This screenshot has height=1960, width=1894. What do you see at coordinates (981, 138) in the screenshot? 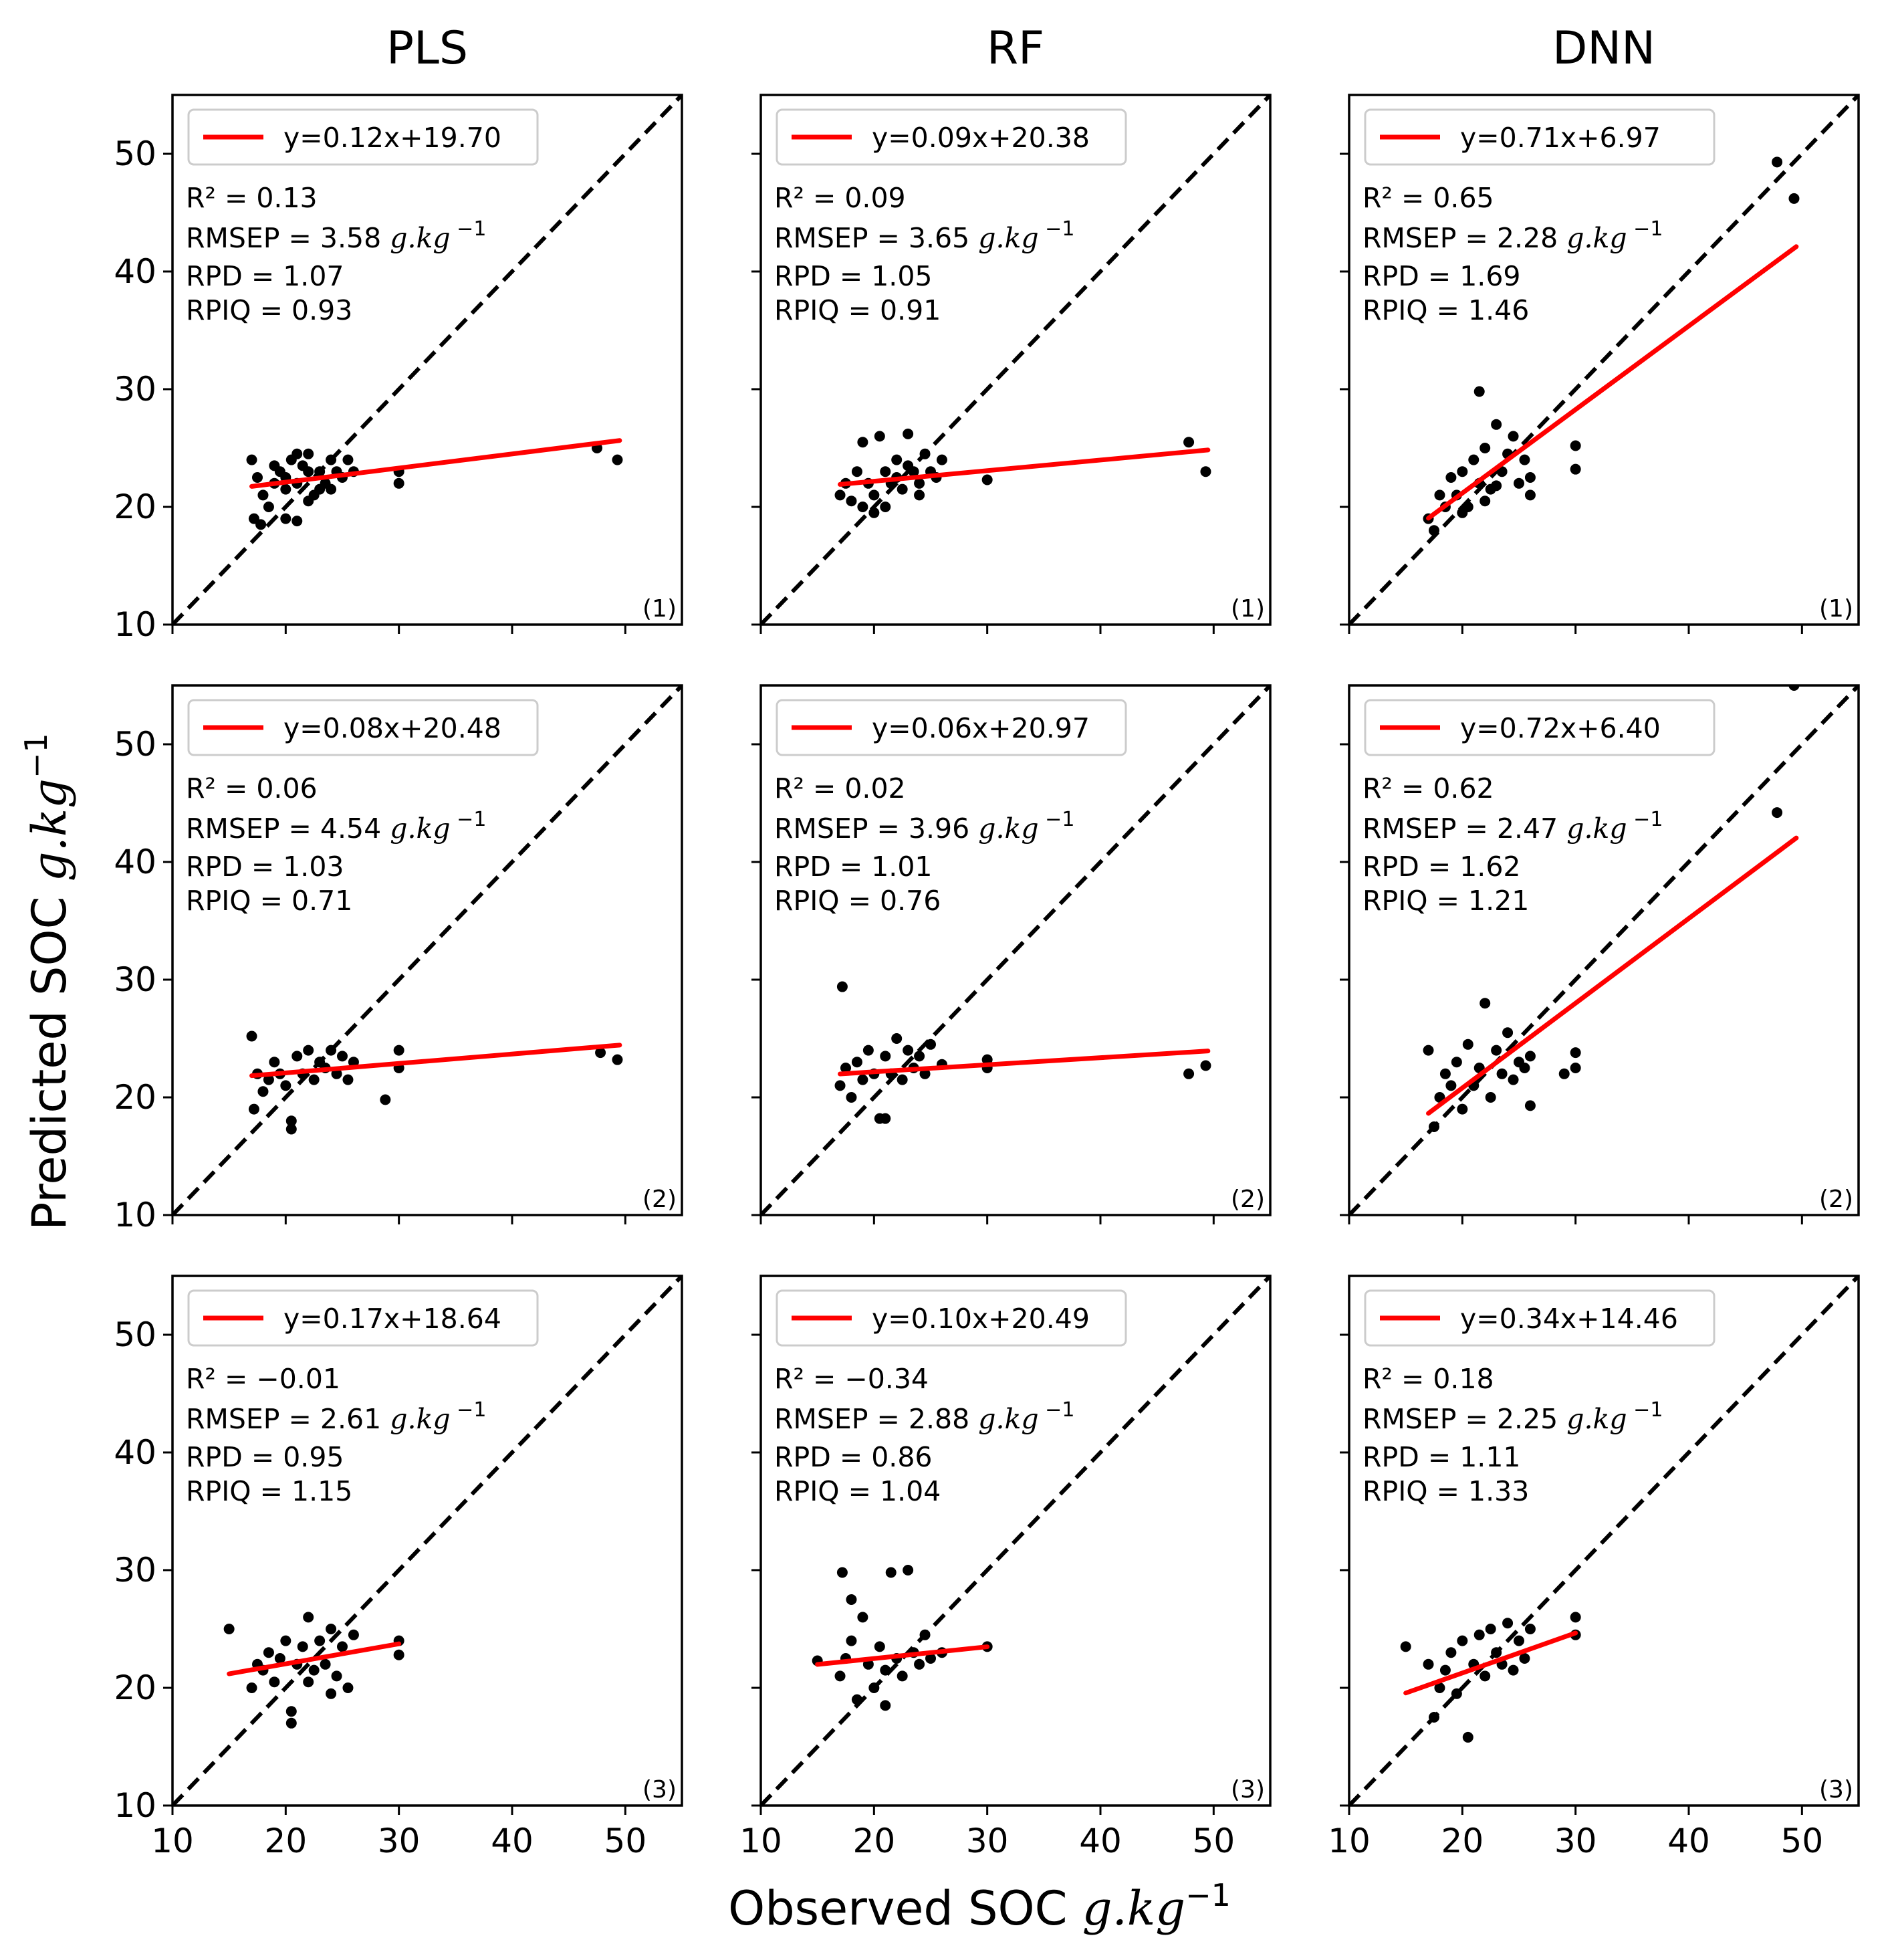
I see `legend-label: y=0.09x+20.38` at bounding box center [981, 138].